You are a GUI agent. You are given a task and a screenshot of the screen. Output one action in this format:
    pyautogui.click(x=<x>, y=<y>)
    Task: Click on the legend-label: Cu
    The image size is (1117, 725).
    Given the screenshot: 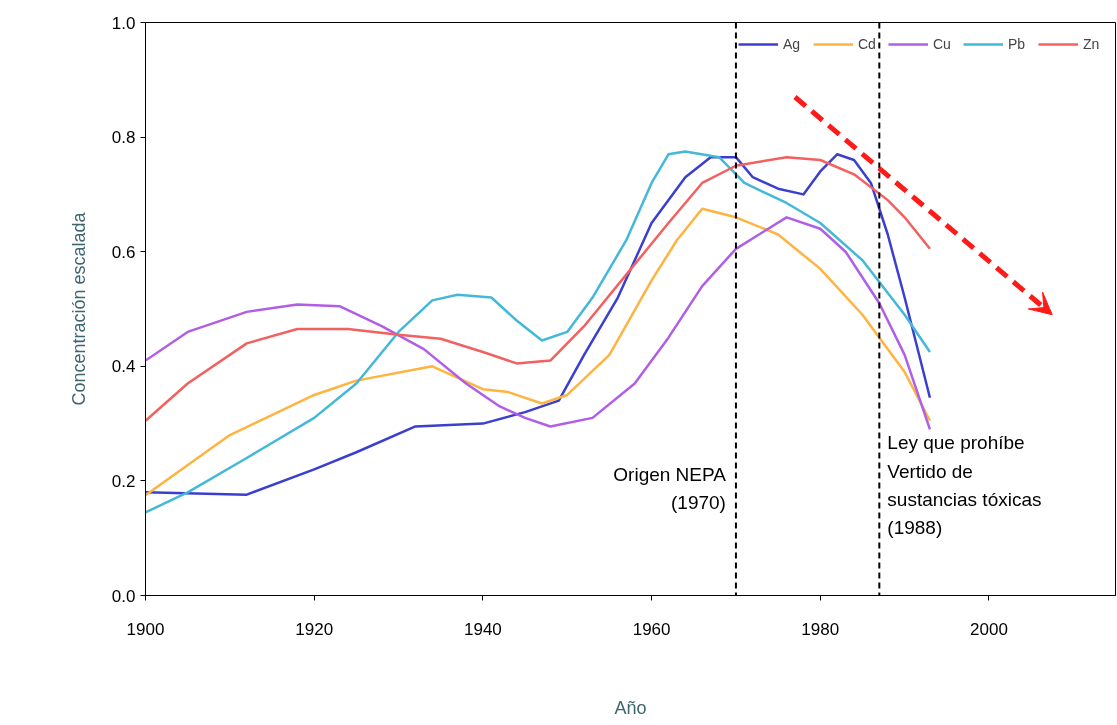 What is the action you would take?
    pyautogui.click(x=942, y=44)
    